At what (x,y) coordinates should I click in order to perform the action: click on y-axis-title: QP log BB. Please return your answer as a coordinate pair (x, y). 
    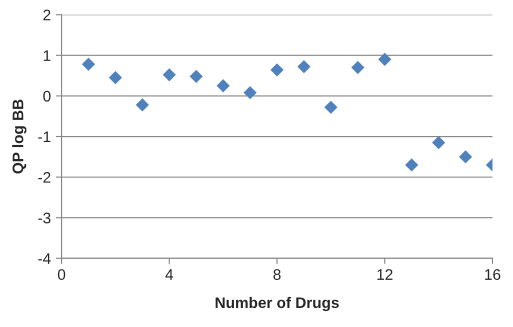
    Looking at the image, I should click on (19, 137).